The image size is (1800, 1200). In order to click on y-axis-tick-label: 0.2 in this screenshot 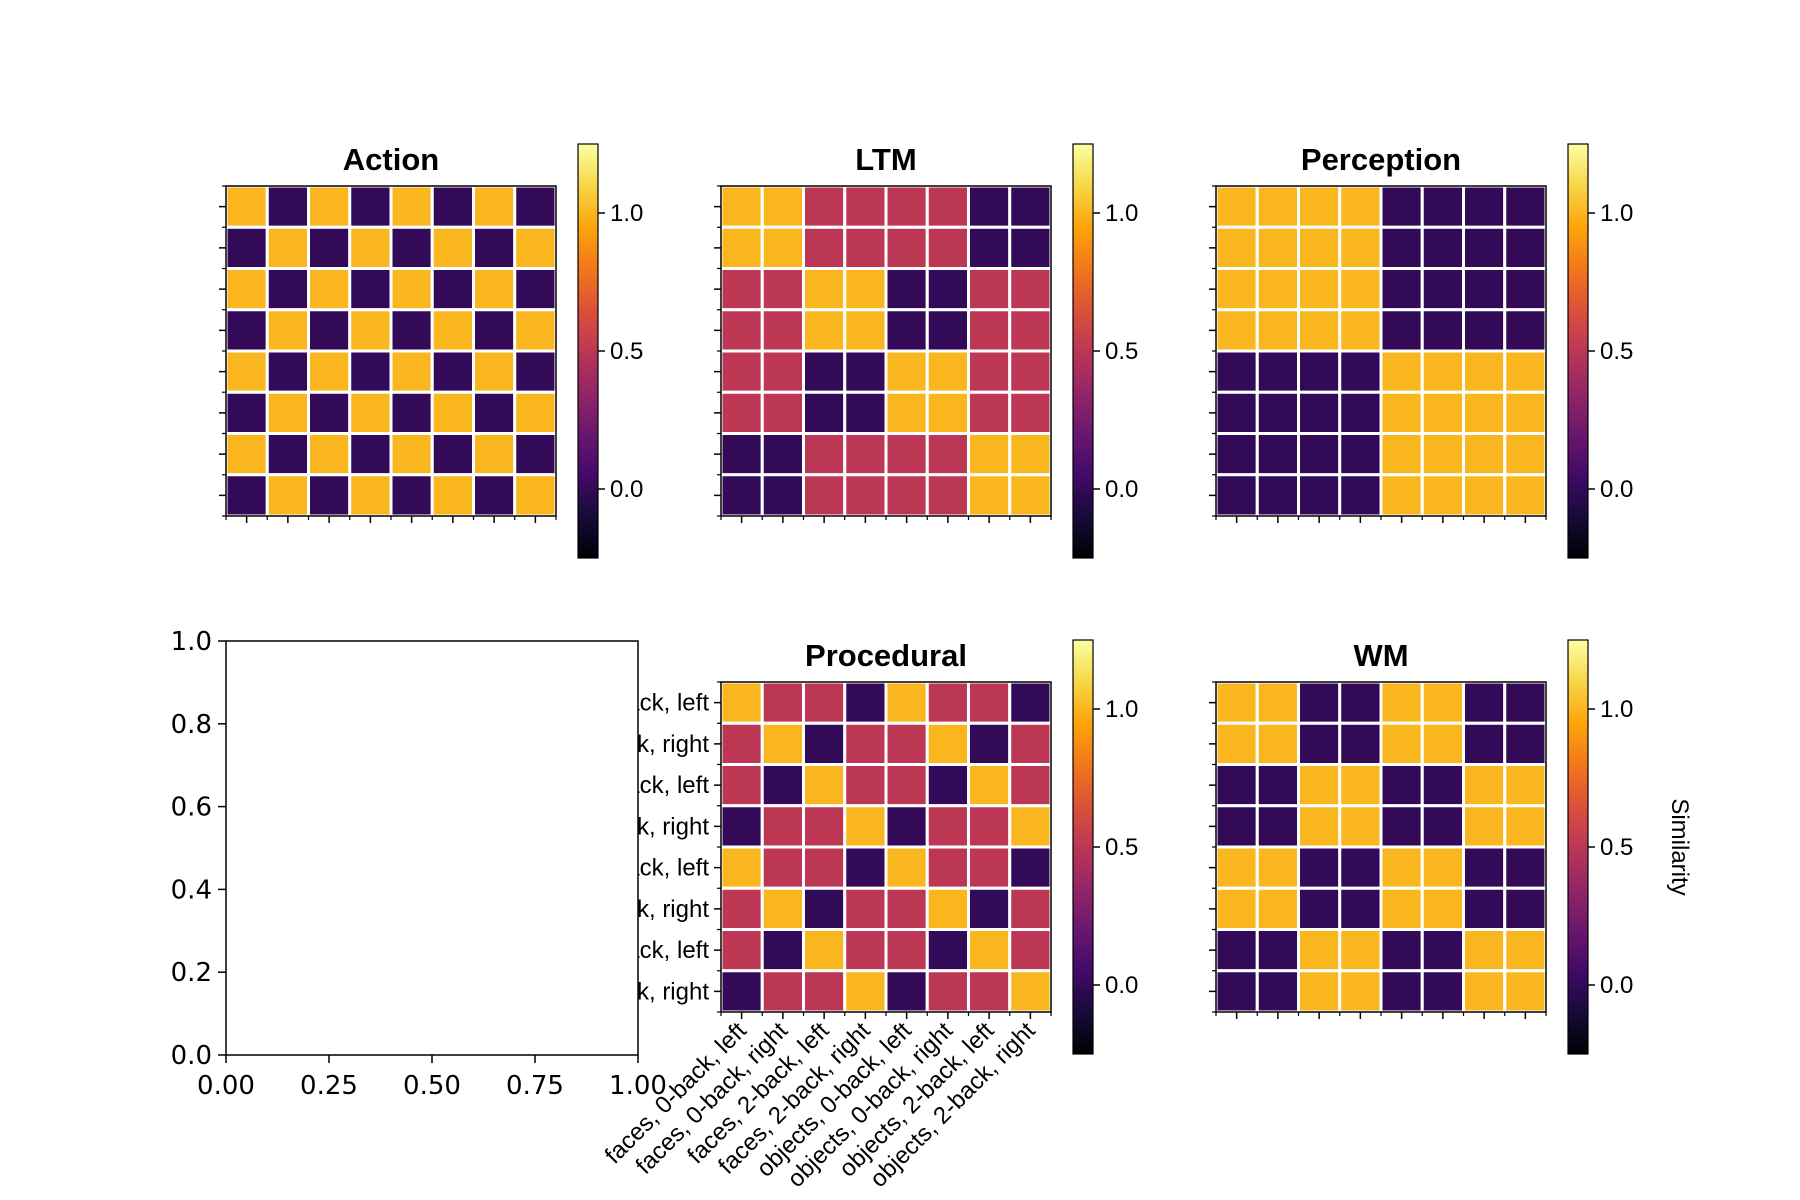, I will do `click(191, 973)`.